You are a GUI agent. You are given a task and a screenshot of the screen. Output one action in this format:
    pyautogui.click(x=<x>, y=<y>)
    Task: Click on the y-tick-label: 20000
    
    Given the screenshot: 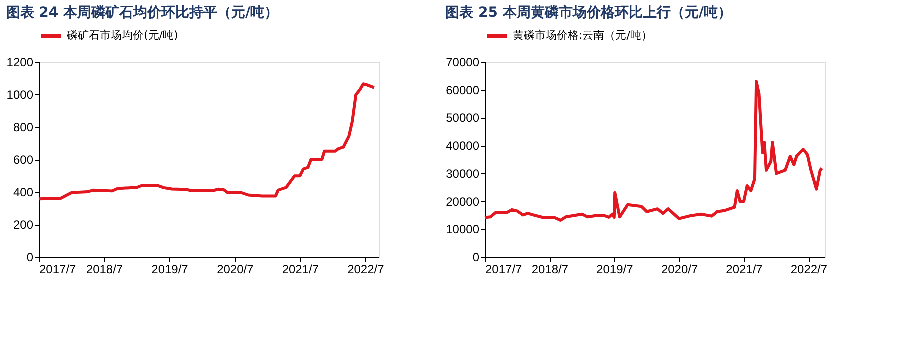 What is the action you would take?
    pyautogui.click(x=463, y=201)
    